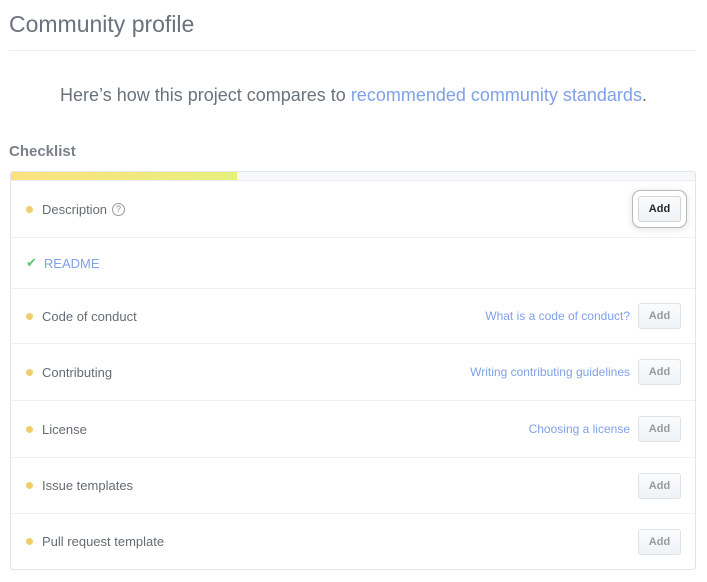 The image size is (707, 582). What do you see at coordinates (659, 429) in the screenshot?
I see `add-license-button: Add` at bounding box center [659, 429].